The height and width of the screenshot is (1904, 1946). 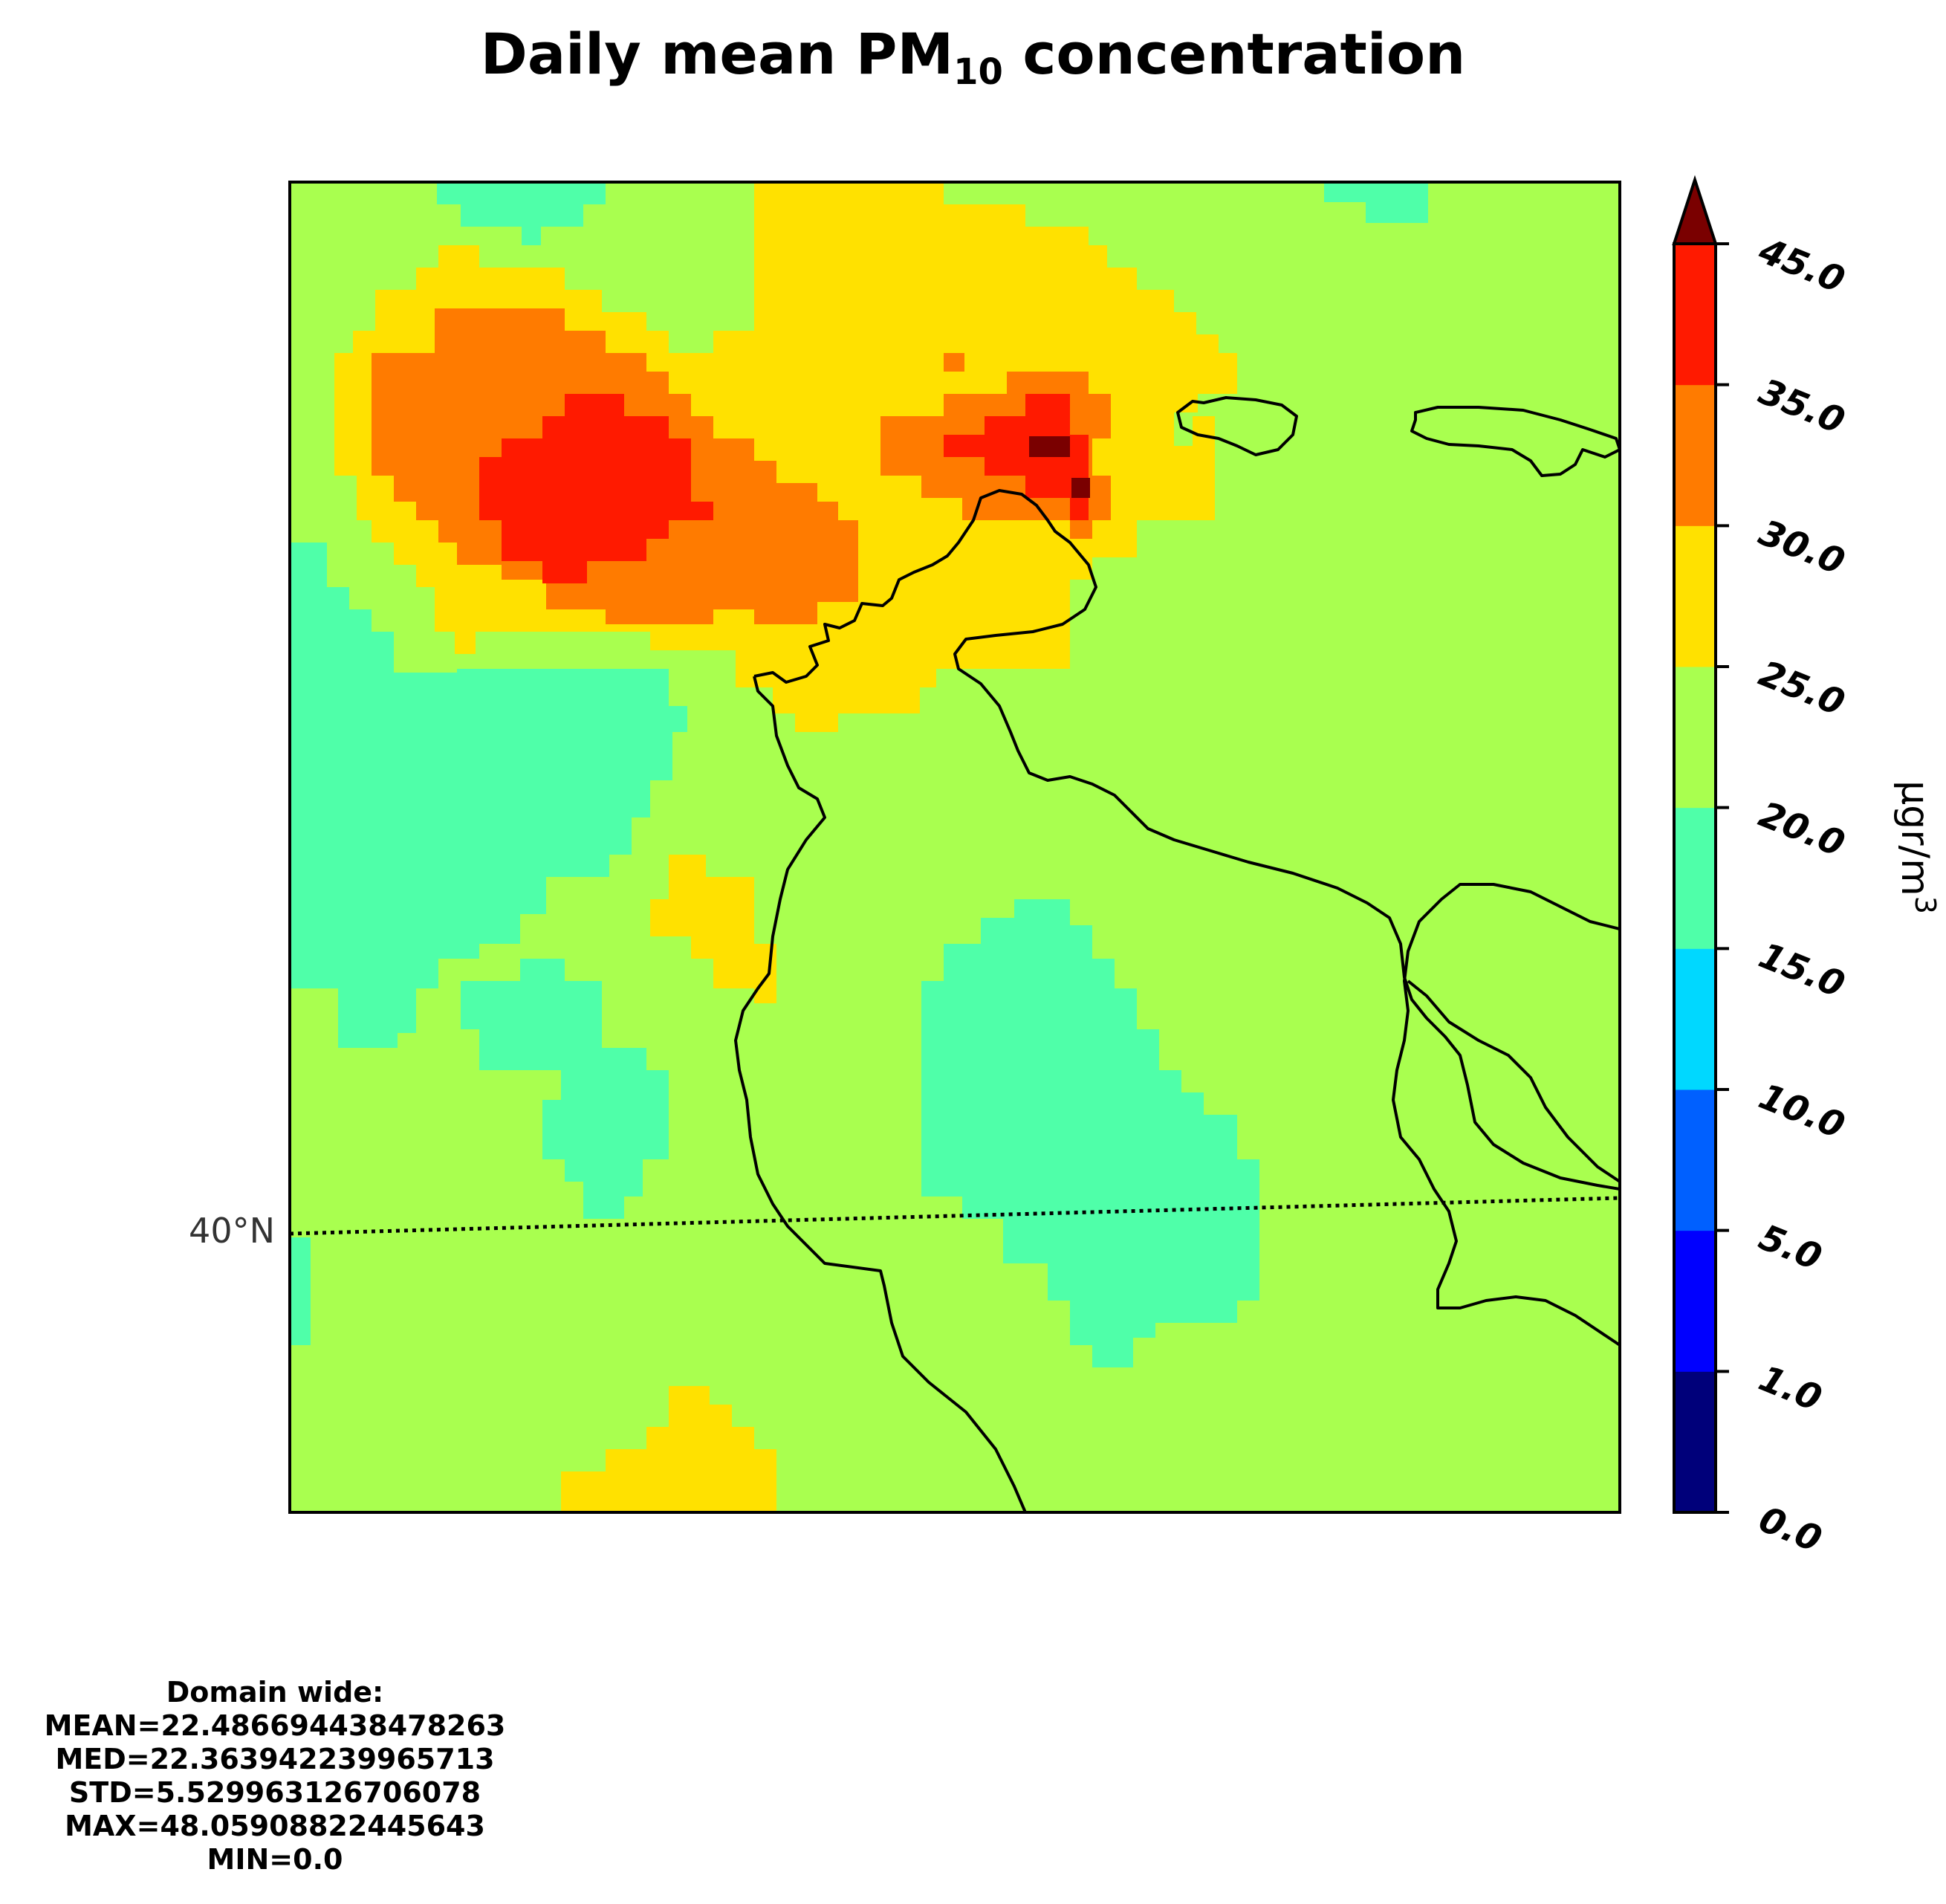 What do you see at coordinates (954, 363) in the screenshot?
I see `orange-islet` at bounding box center [954, 363].